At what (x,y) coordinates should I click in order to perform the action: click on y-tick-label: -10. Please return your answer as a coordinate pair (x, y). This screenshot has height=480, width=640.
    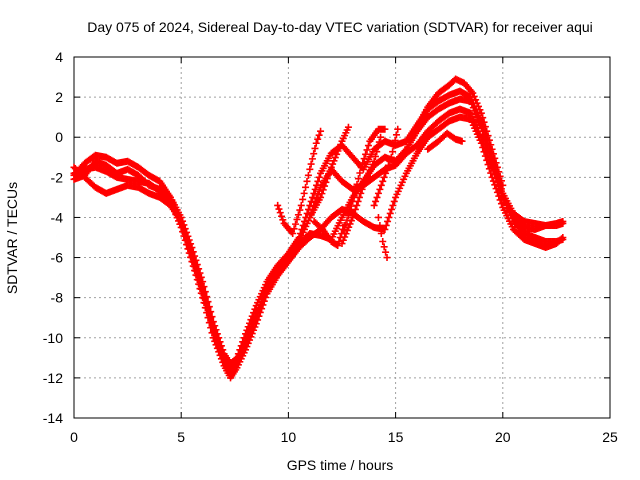
    Looking at the image, I should click on (53, 338).